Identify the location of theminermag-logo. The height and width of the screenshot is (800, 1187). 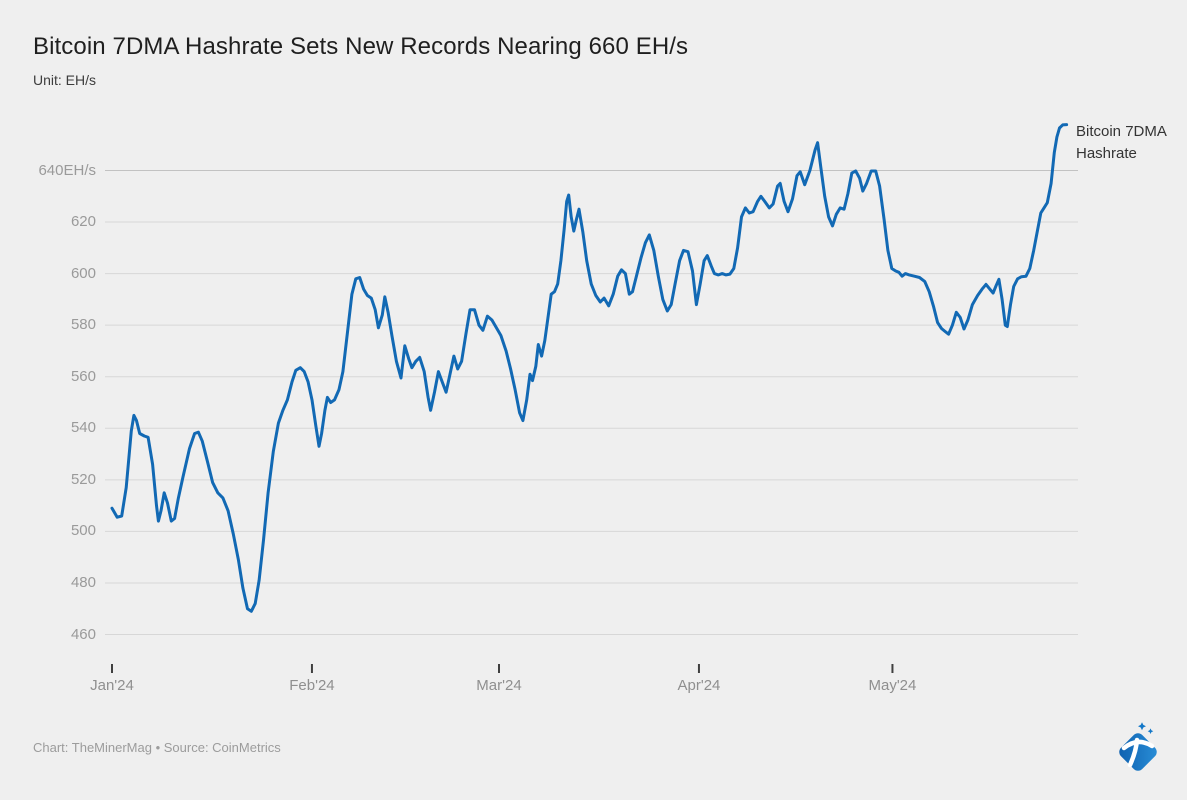
(1138, 747).